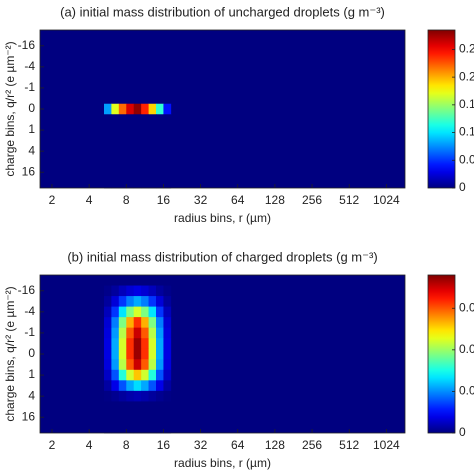 The height and width of the screenshot is (470, 474). I want to click on y-tick-label: -1, so click(29, 87).